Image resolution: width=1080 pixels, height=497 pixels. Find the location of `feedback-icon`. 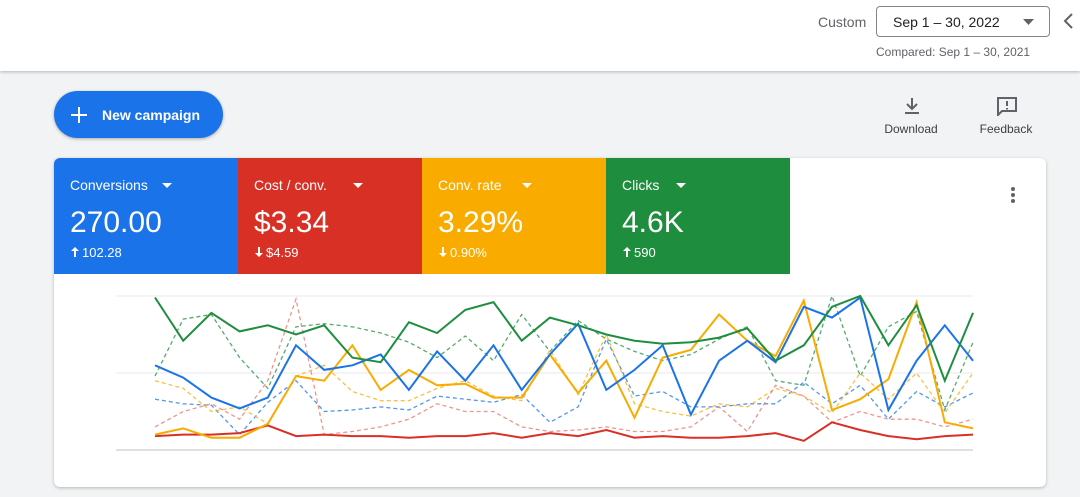

feedback-icon is located at coordinates (1007, 106).